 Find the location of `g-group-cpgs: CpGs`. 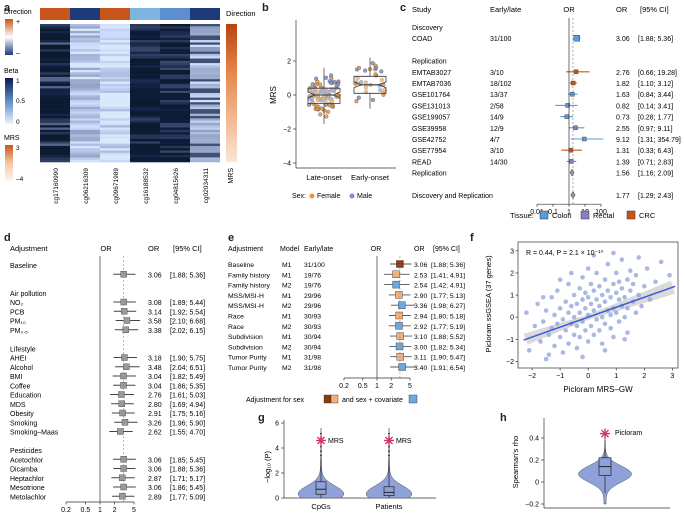

g-group-cpgs: CpGs is located at coordinates (320, 506).